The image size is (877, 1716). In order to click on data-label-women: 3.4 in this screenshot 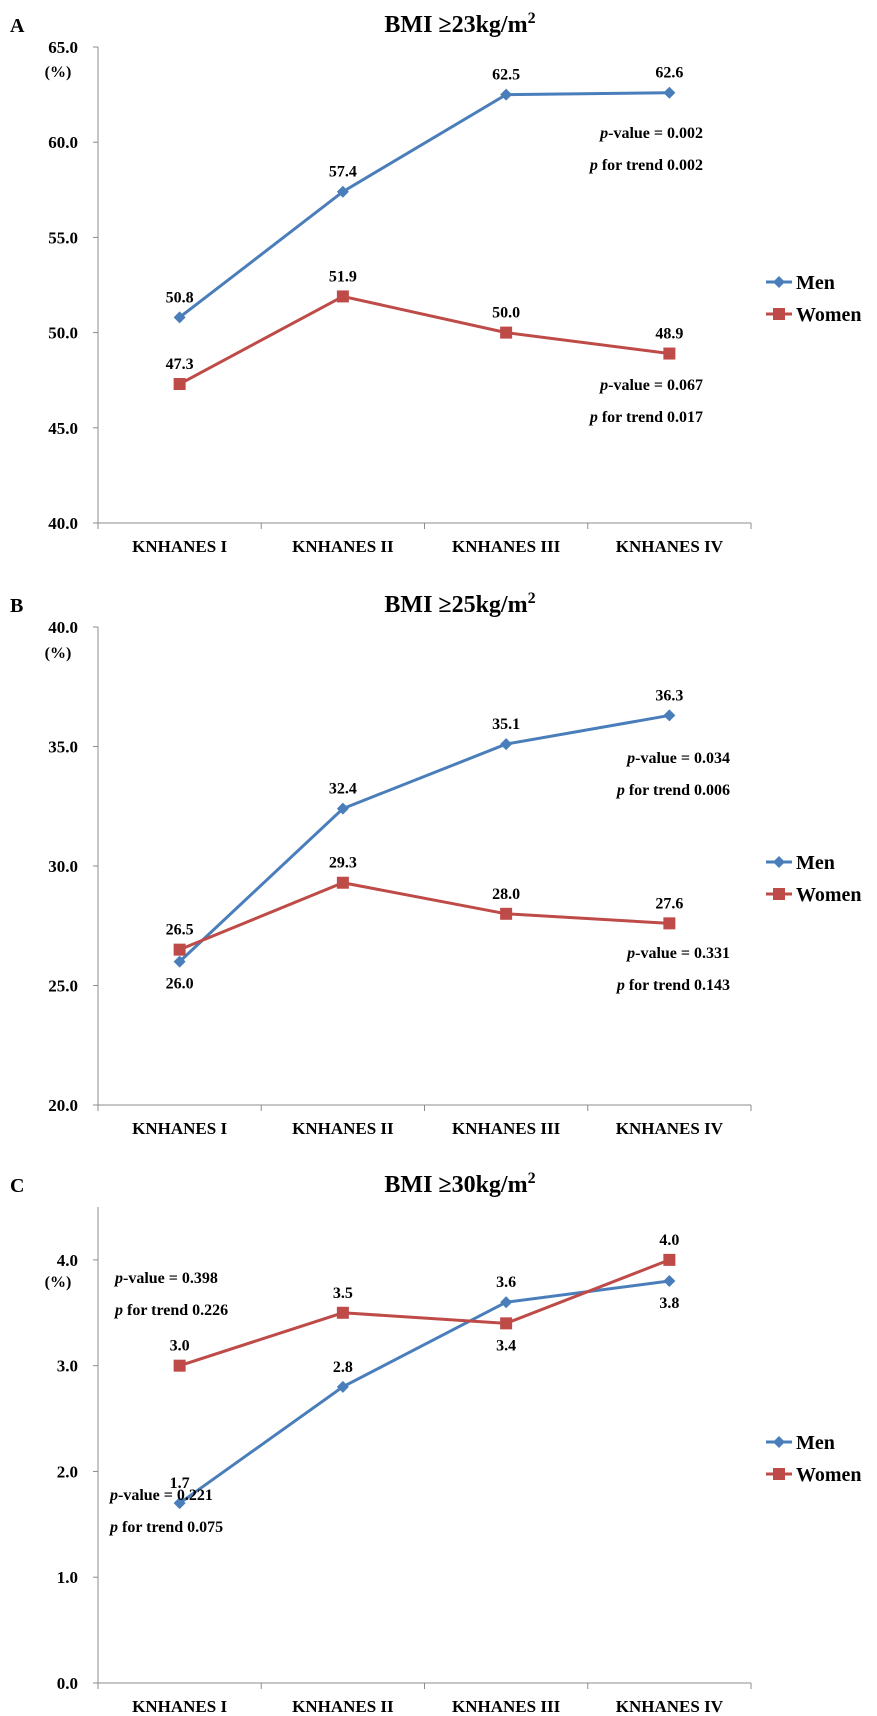, I will do `click(506, 1345)`.